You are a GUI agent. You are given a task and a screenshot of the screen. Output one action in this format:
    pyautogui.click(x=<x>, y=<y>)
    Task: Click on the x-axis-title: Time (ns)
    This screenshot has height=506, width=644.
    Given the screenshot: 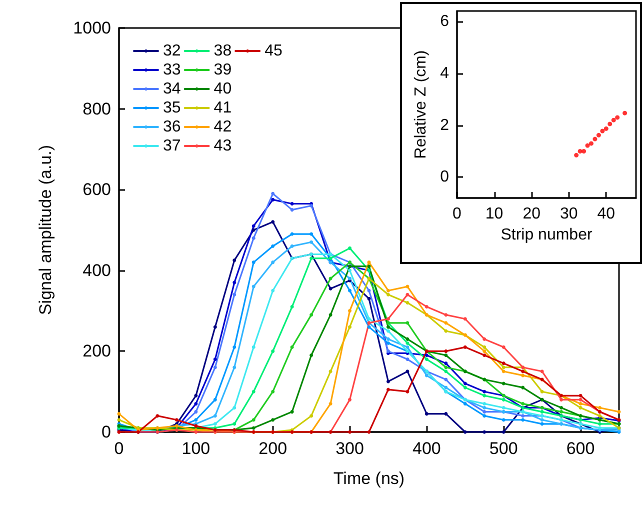 What is the action you would take?
    pyautogui.click(x=369, y=478)
    